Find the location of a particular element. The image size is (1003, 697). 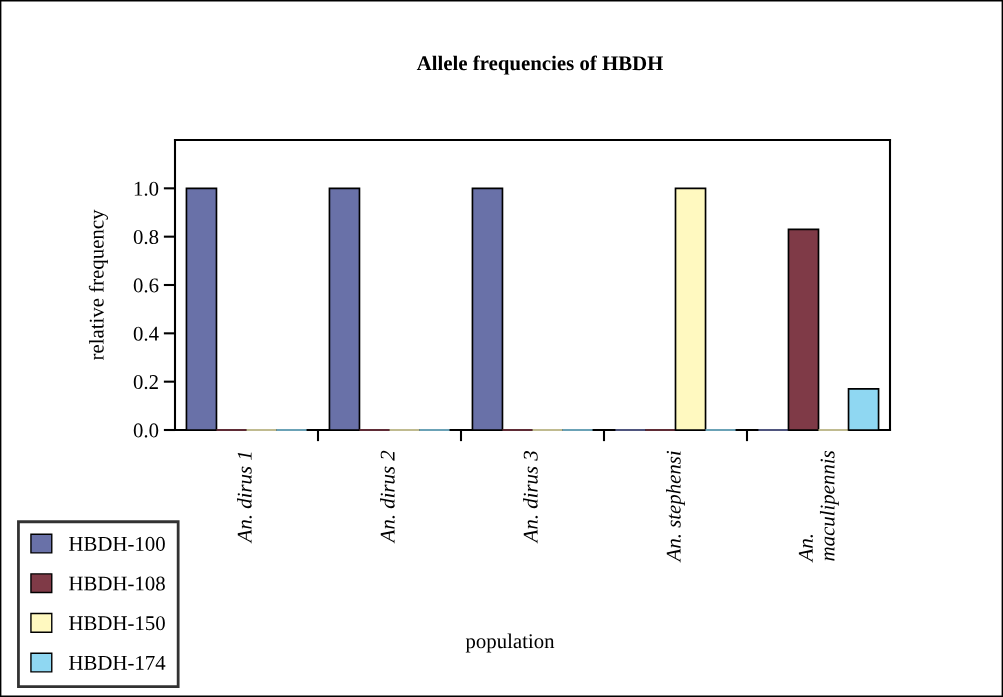

y-tick-label: 0.8 is located at coordinates (146, 237).